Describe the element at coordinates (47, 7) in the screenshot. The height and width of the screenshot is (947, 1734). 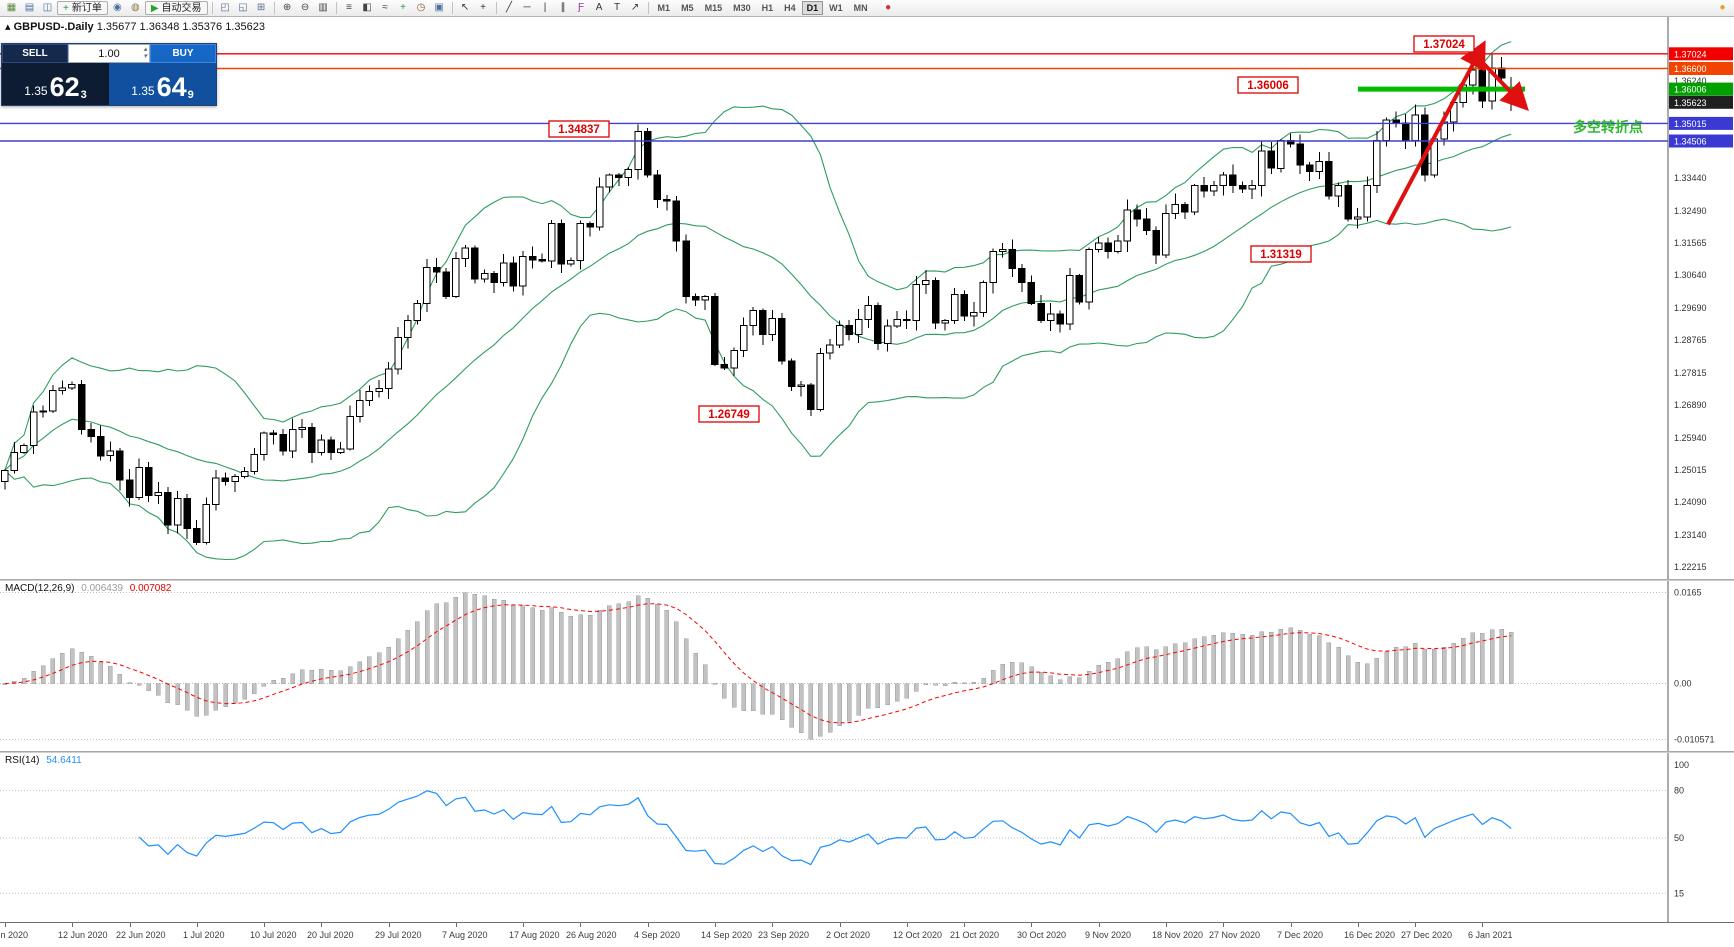
I see `market-watch-icon: ◫` at that location.